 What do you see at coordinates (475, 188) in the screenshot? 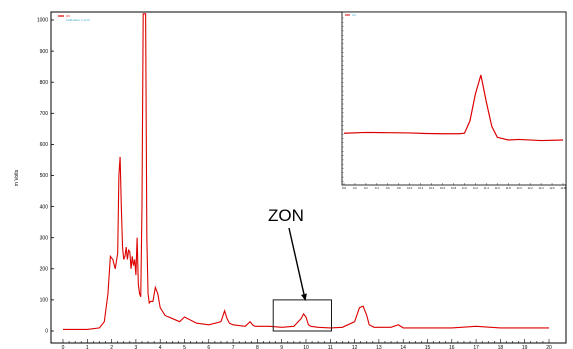
I see `inset-x-tick-label: 11.2` at bounding box center [475, 188].